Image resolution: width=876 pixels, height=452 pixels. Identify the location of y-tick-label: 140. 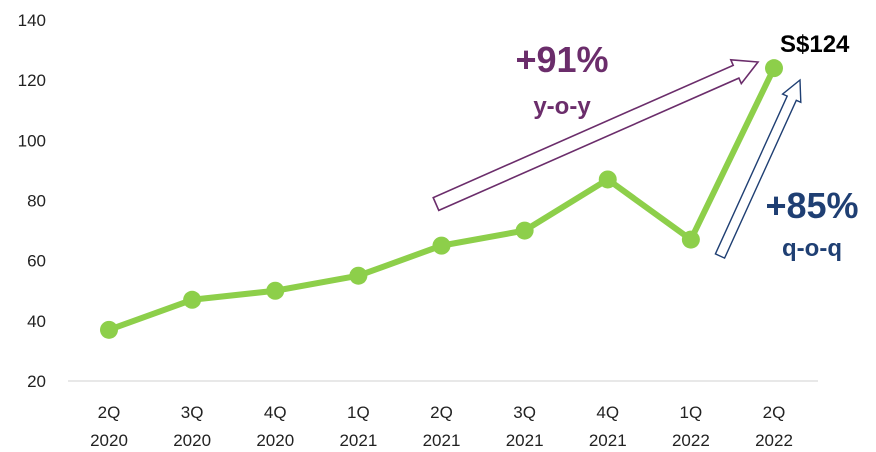
(32, 20).